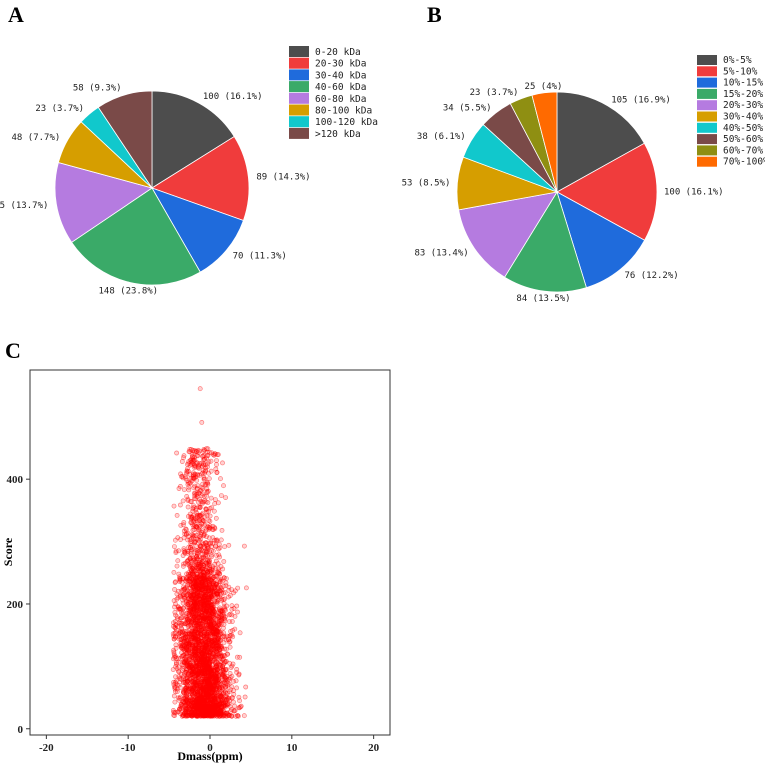 The width and height of the screenshot is (765, 764). What do you see at coordinates (740, 71) in the screenshot?
I see `legend-label: 5%-10%` at bounding box center [740, 71].